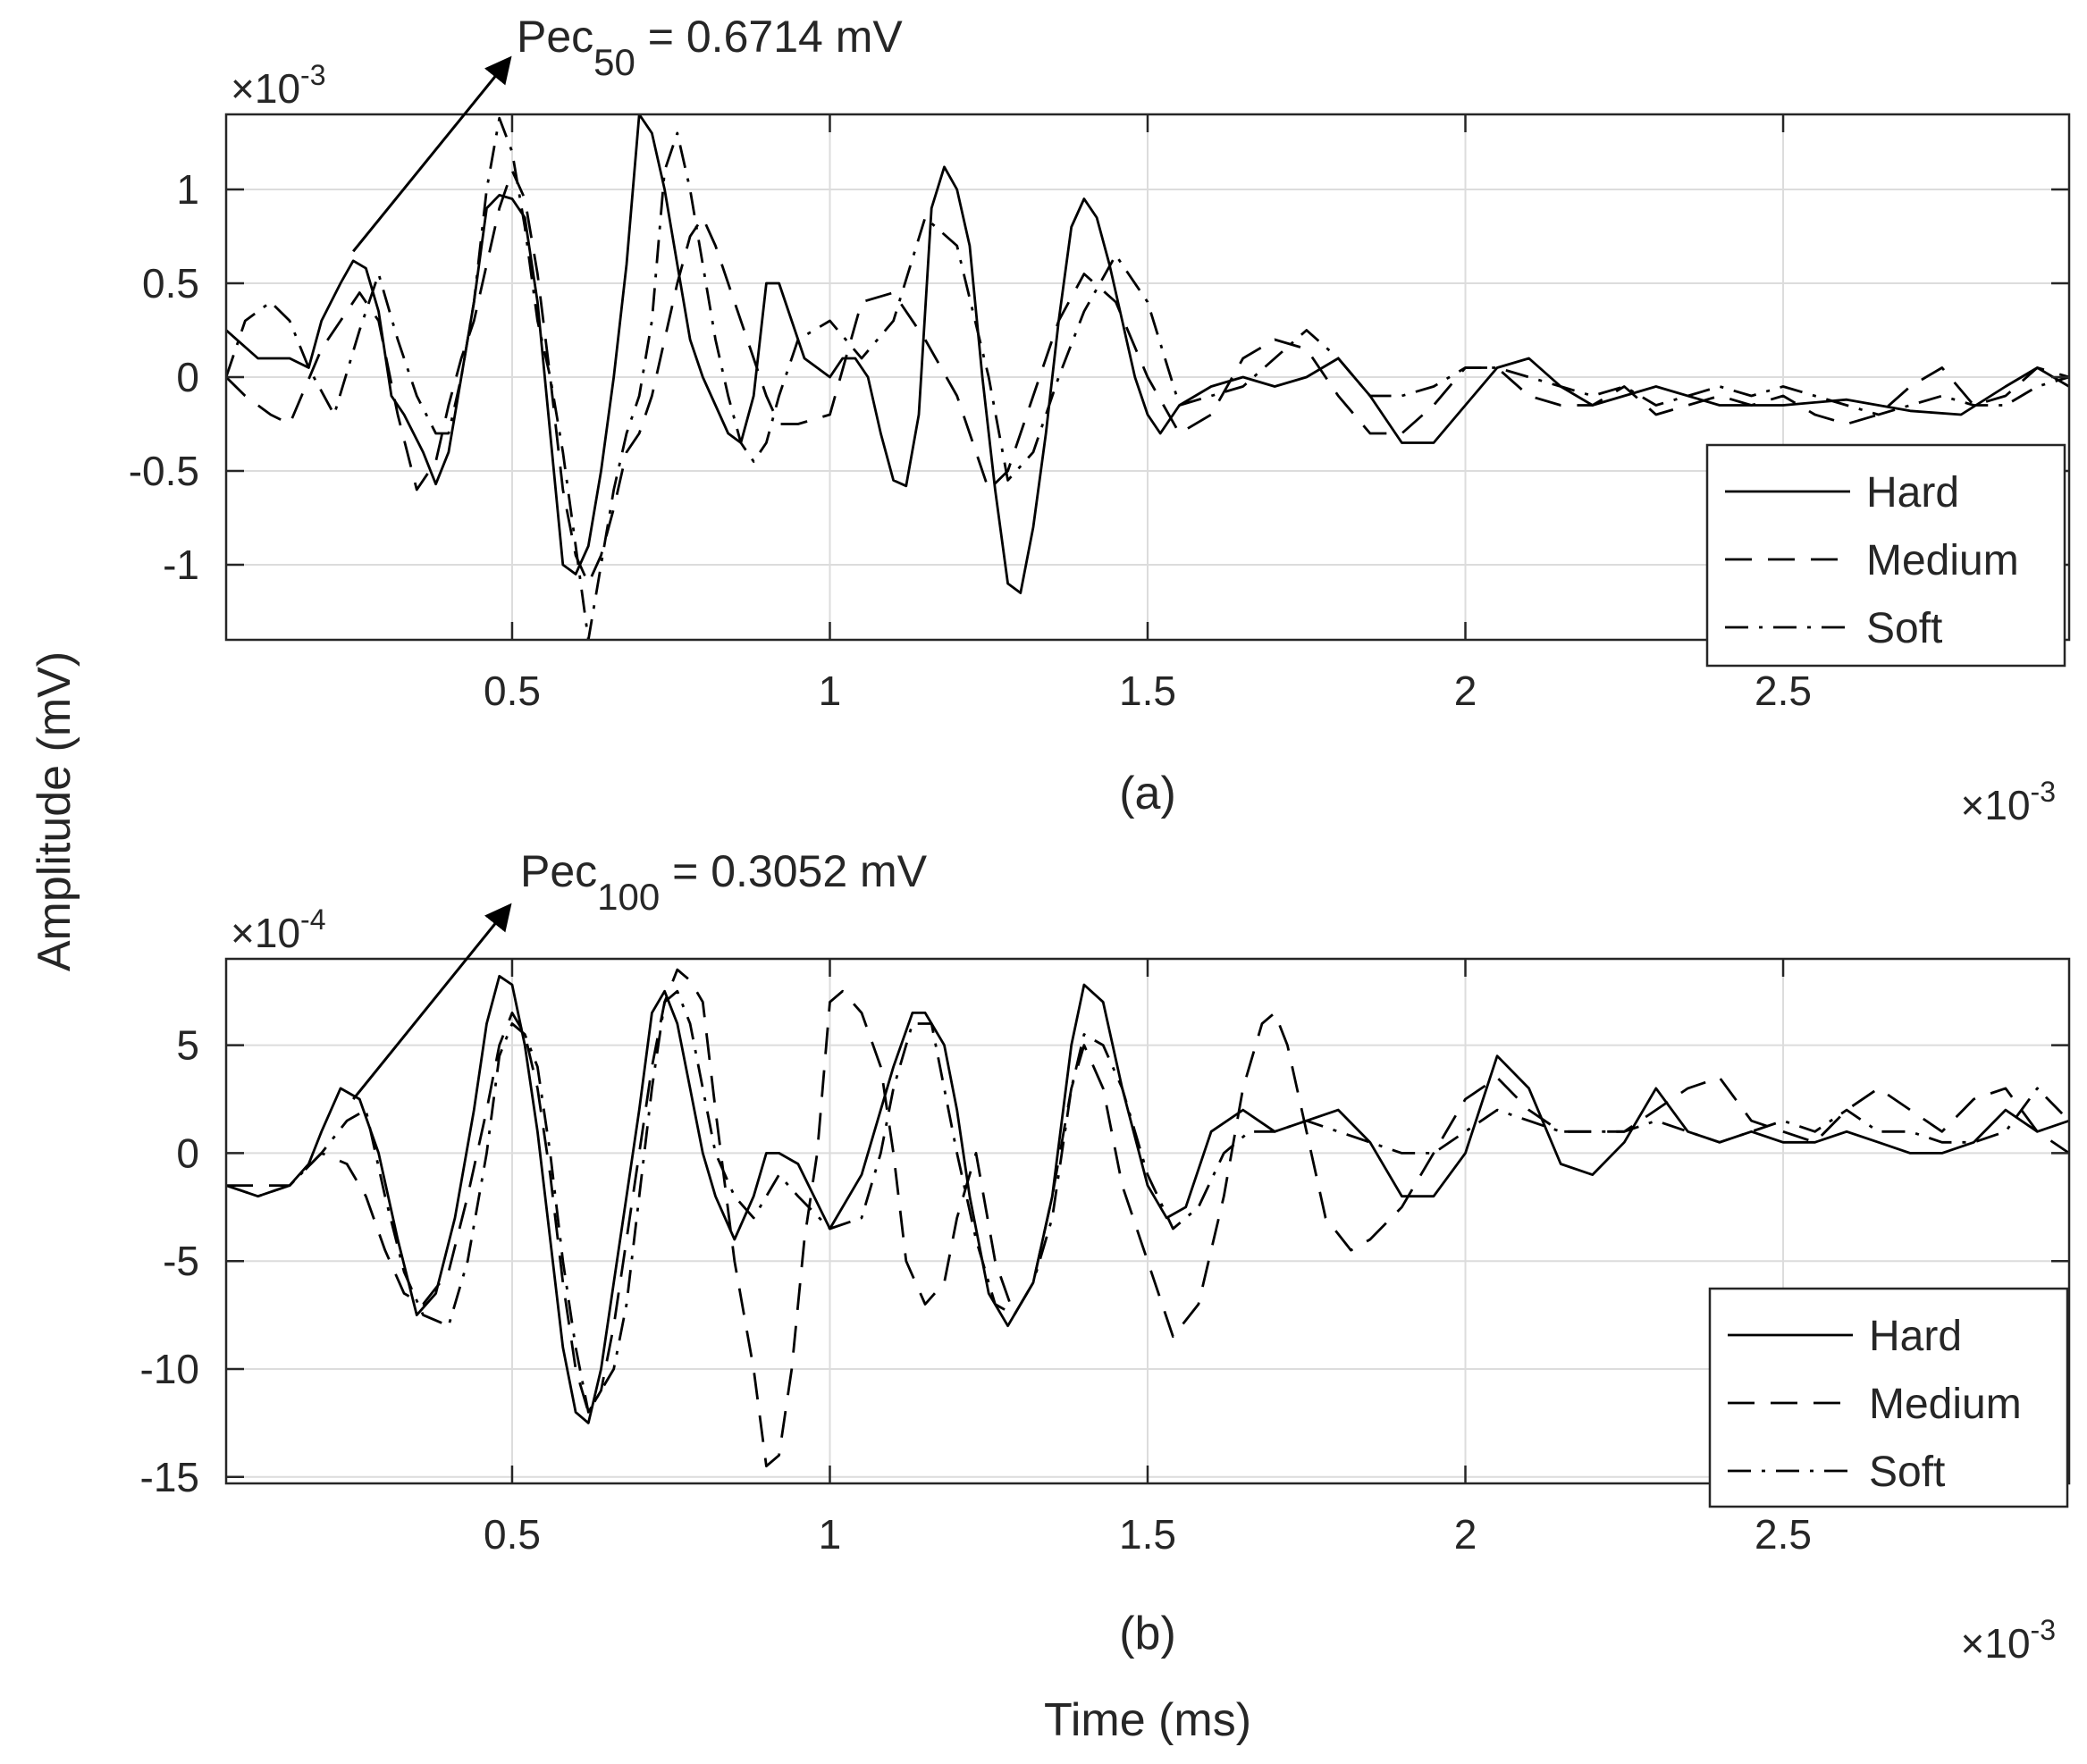  Describe the element at coordinates (1147, 793) in the screenshot. I see `panel-a-label: (a)` at that location.